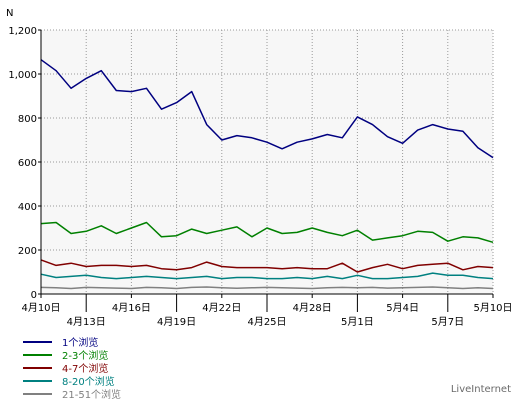 The image size is (520, 405). What do you see at coordinates (266, 322) in the screenshot?
I see `x-tick-label: 4月25日` at bounding box center [266, 322].